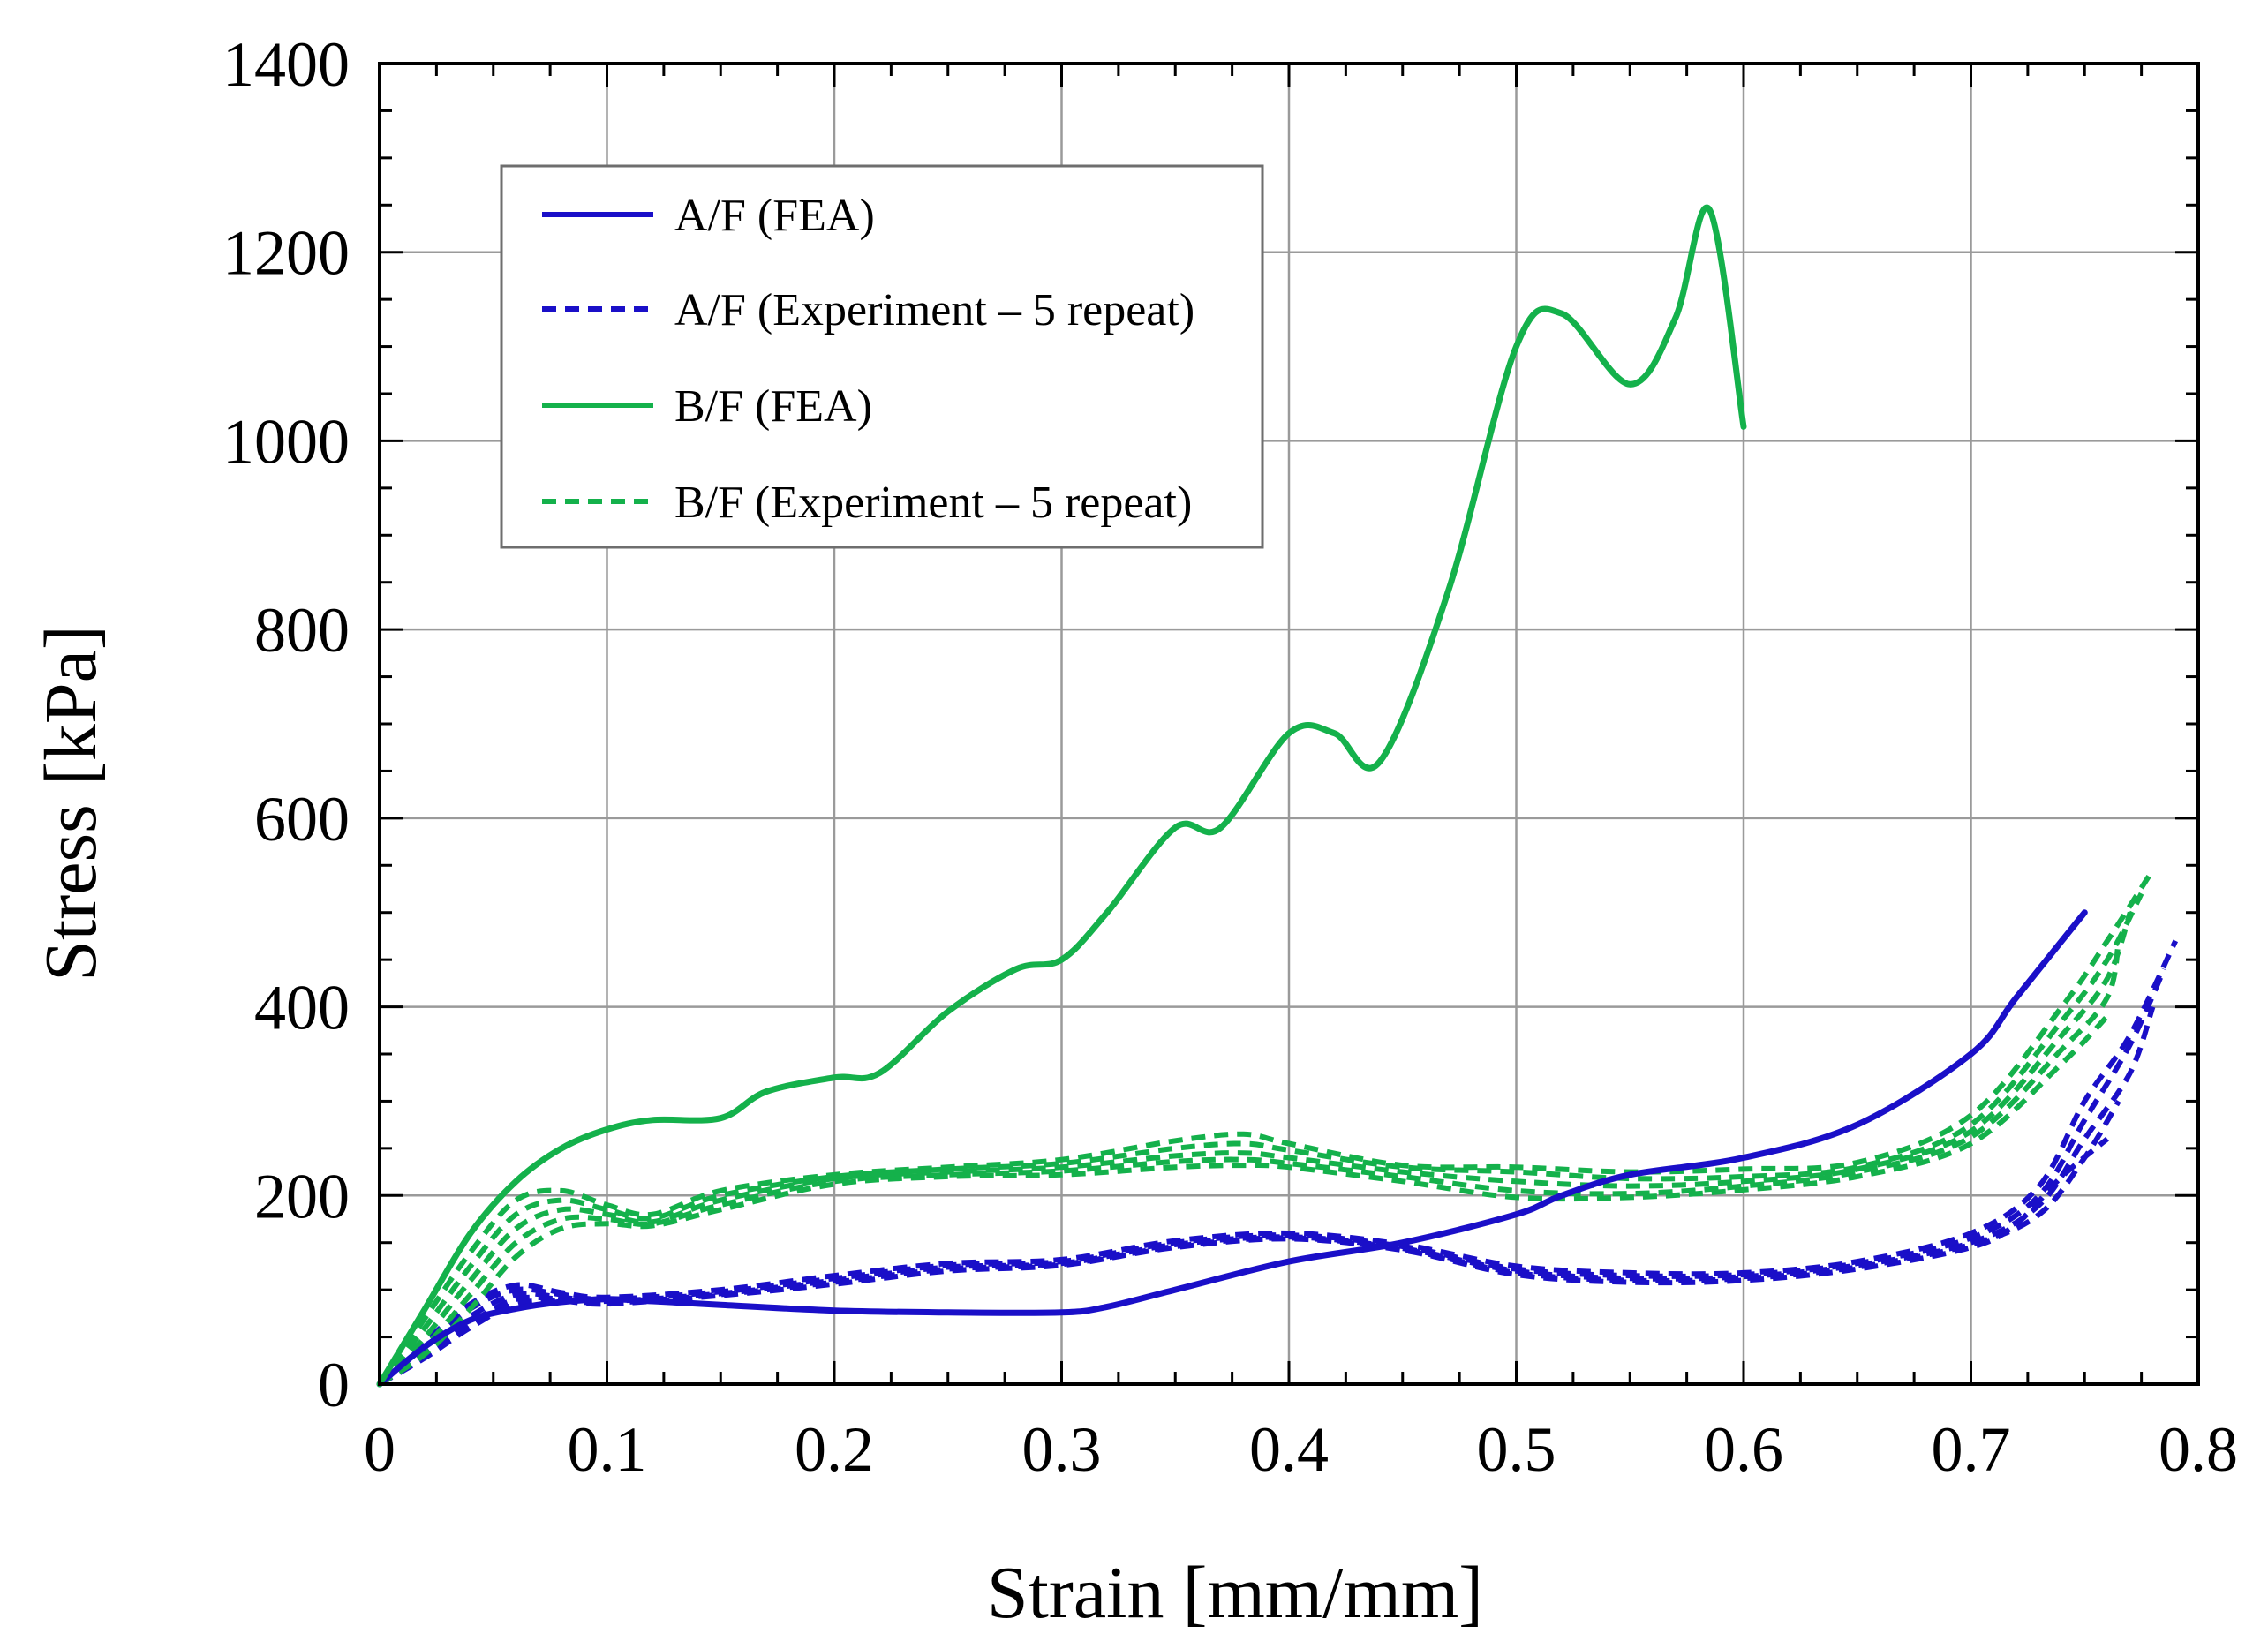 The width and height of the screenshot is (2268, 1641). I want to click on y-tick-label: 400, so click(302, 1008).